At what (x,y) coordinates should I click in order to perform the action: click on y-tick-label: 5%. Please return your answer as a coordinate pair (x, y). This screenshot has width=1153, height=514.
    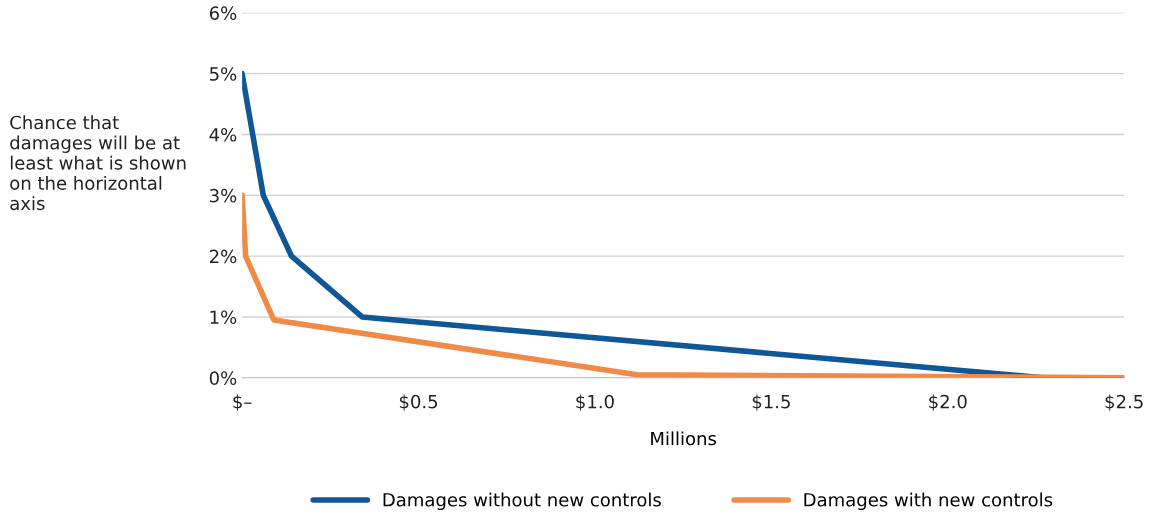
    Looking at the image, I should click on (223, 74).